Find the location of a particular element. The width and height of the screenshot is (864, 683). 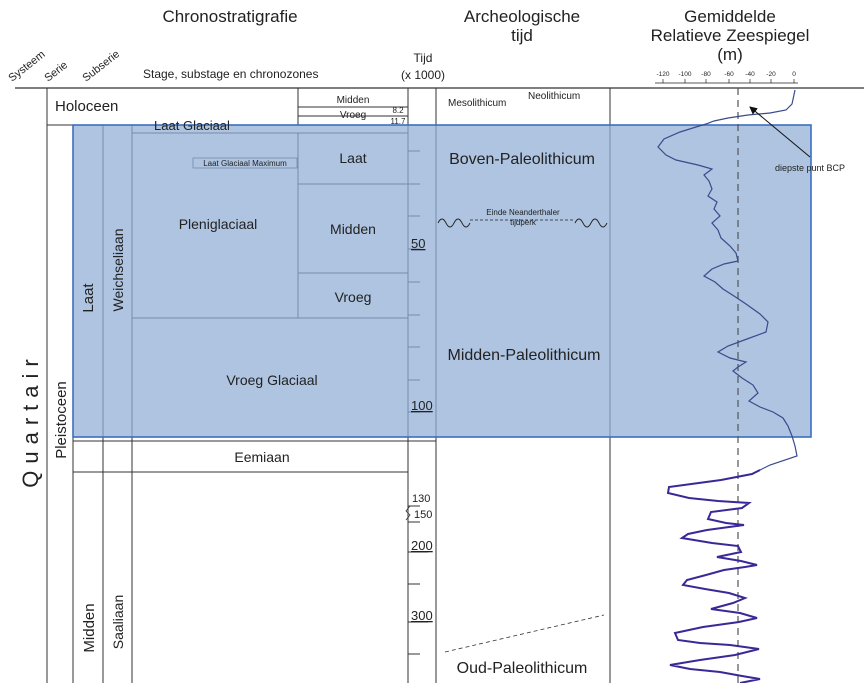

time-break-squiggle is located at coordinates (408, 513).